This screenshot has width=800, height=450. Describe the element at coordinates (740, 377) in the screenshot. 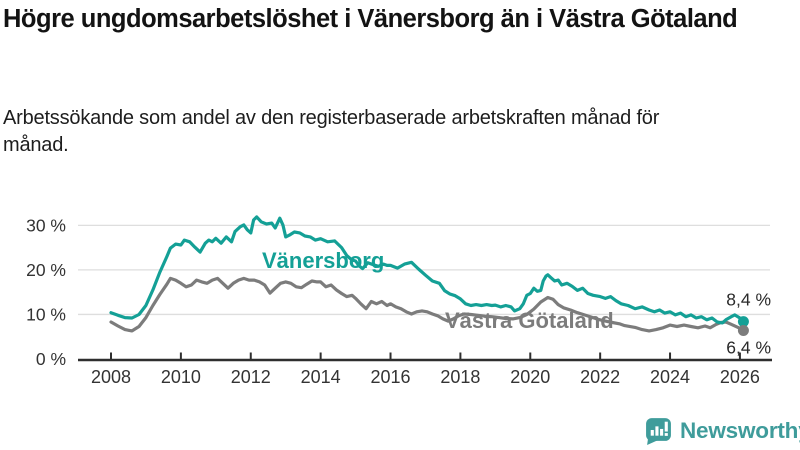

I see `x-tick-label: 2026` at that location.